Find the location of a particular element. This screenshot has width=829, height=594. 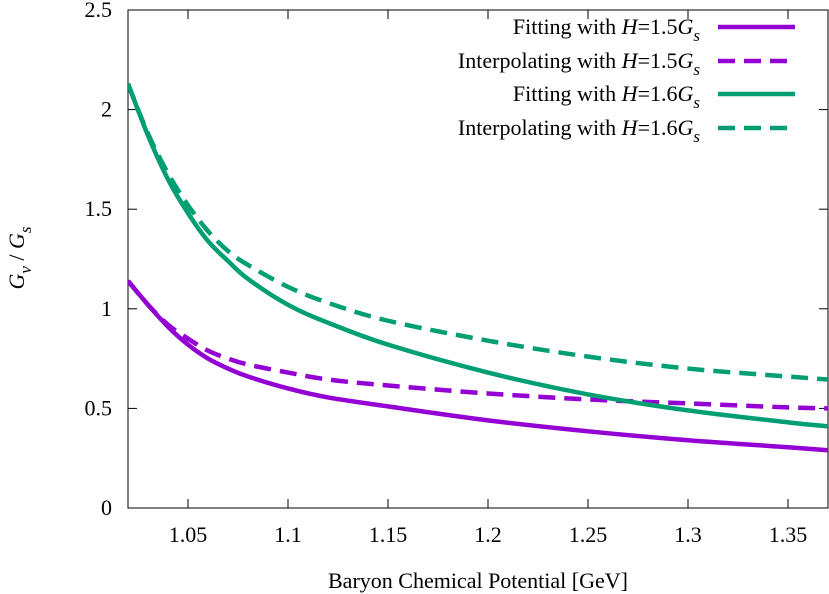

x-tick-label: 1.3 is located at coordinates (688, 534).